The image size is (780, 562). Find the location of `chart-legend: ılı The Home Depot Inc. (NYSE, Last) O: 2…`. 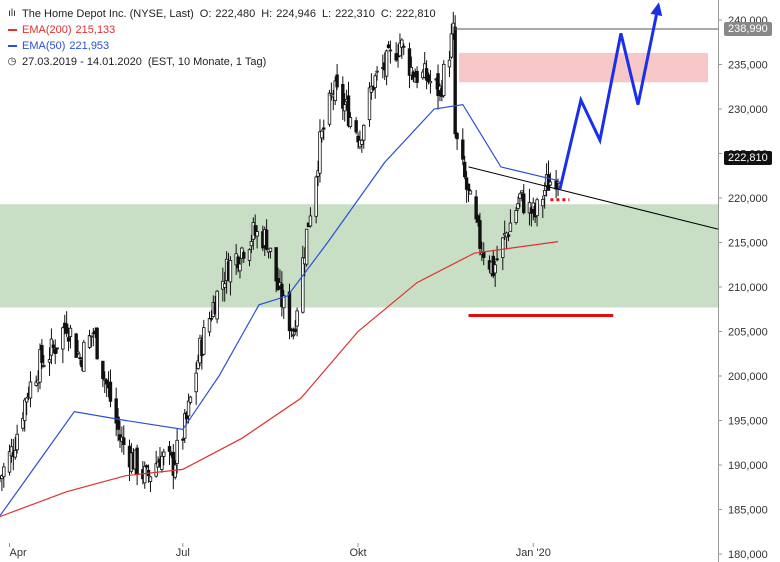

chart-legend: ılı The Home Depot Inc. (NYSE, Last) O: 2… is located at coordinates (221, 38).